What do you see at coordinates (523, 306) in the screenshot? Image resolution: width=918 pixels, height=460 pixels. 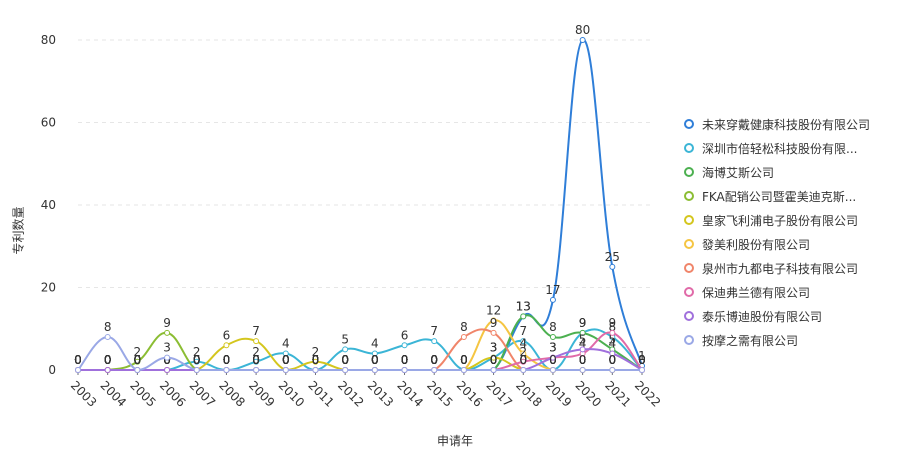 I see `data-label: 13` at bounding box center [523, 306].